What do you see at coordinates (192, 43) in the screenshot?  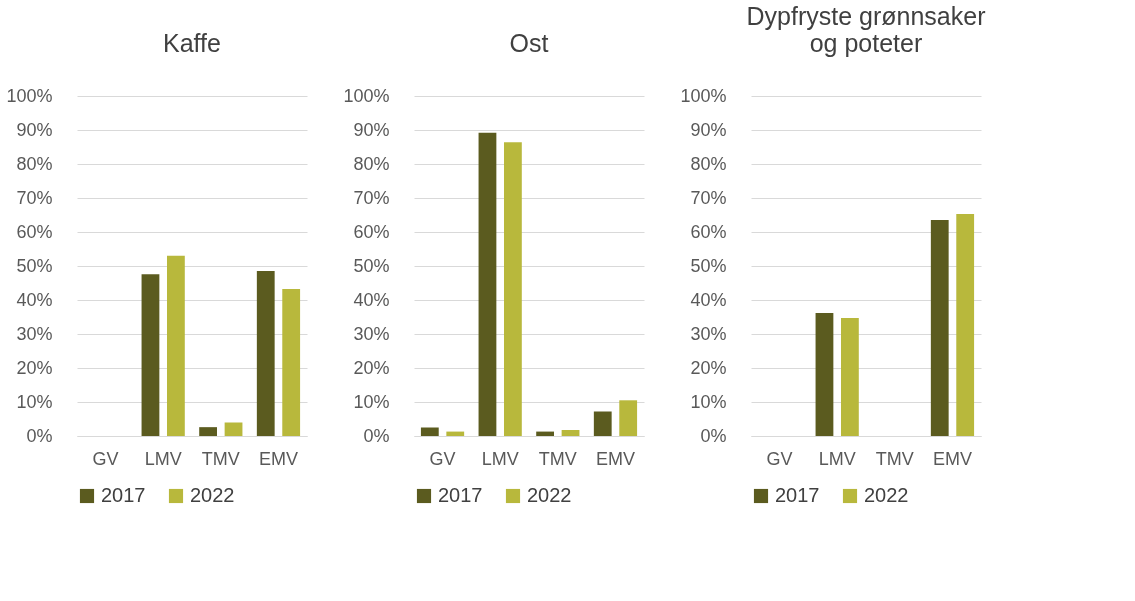 I see `chart-title: Kaffe` at bounding box center [192, 43].